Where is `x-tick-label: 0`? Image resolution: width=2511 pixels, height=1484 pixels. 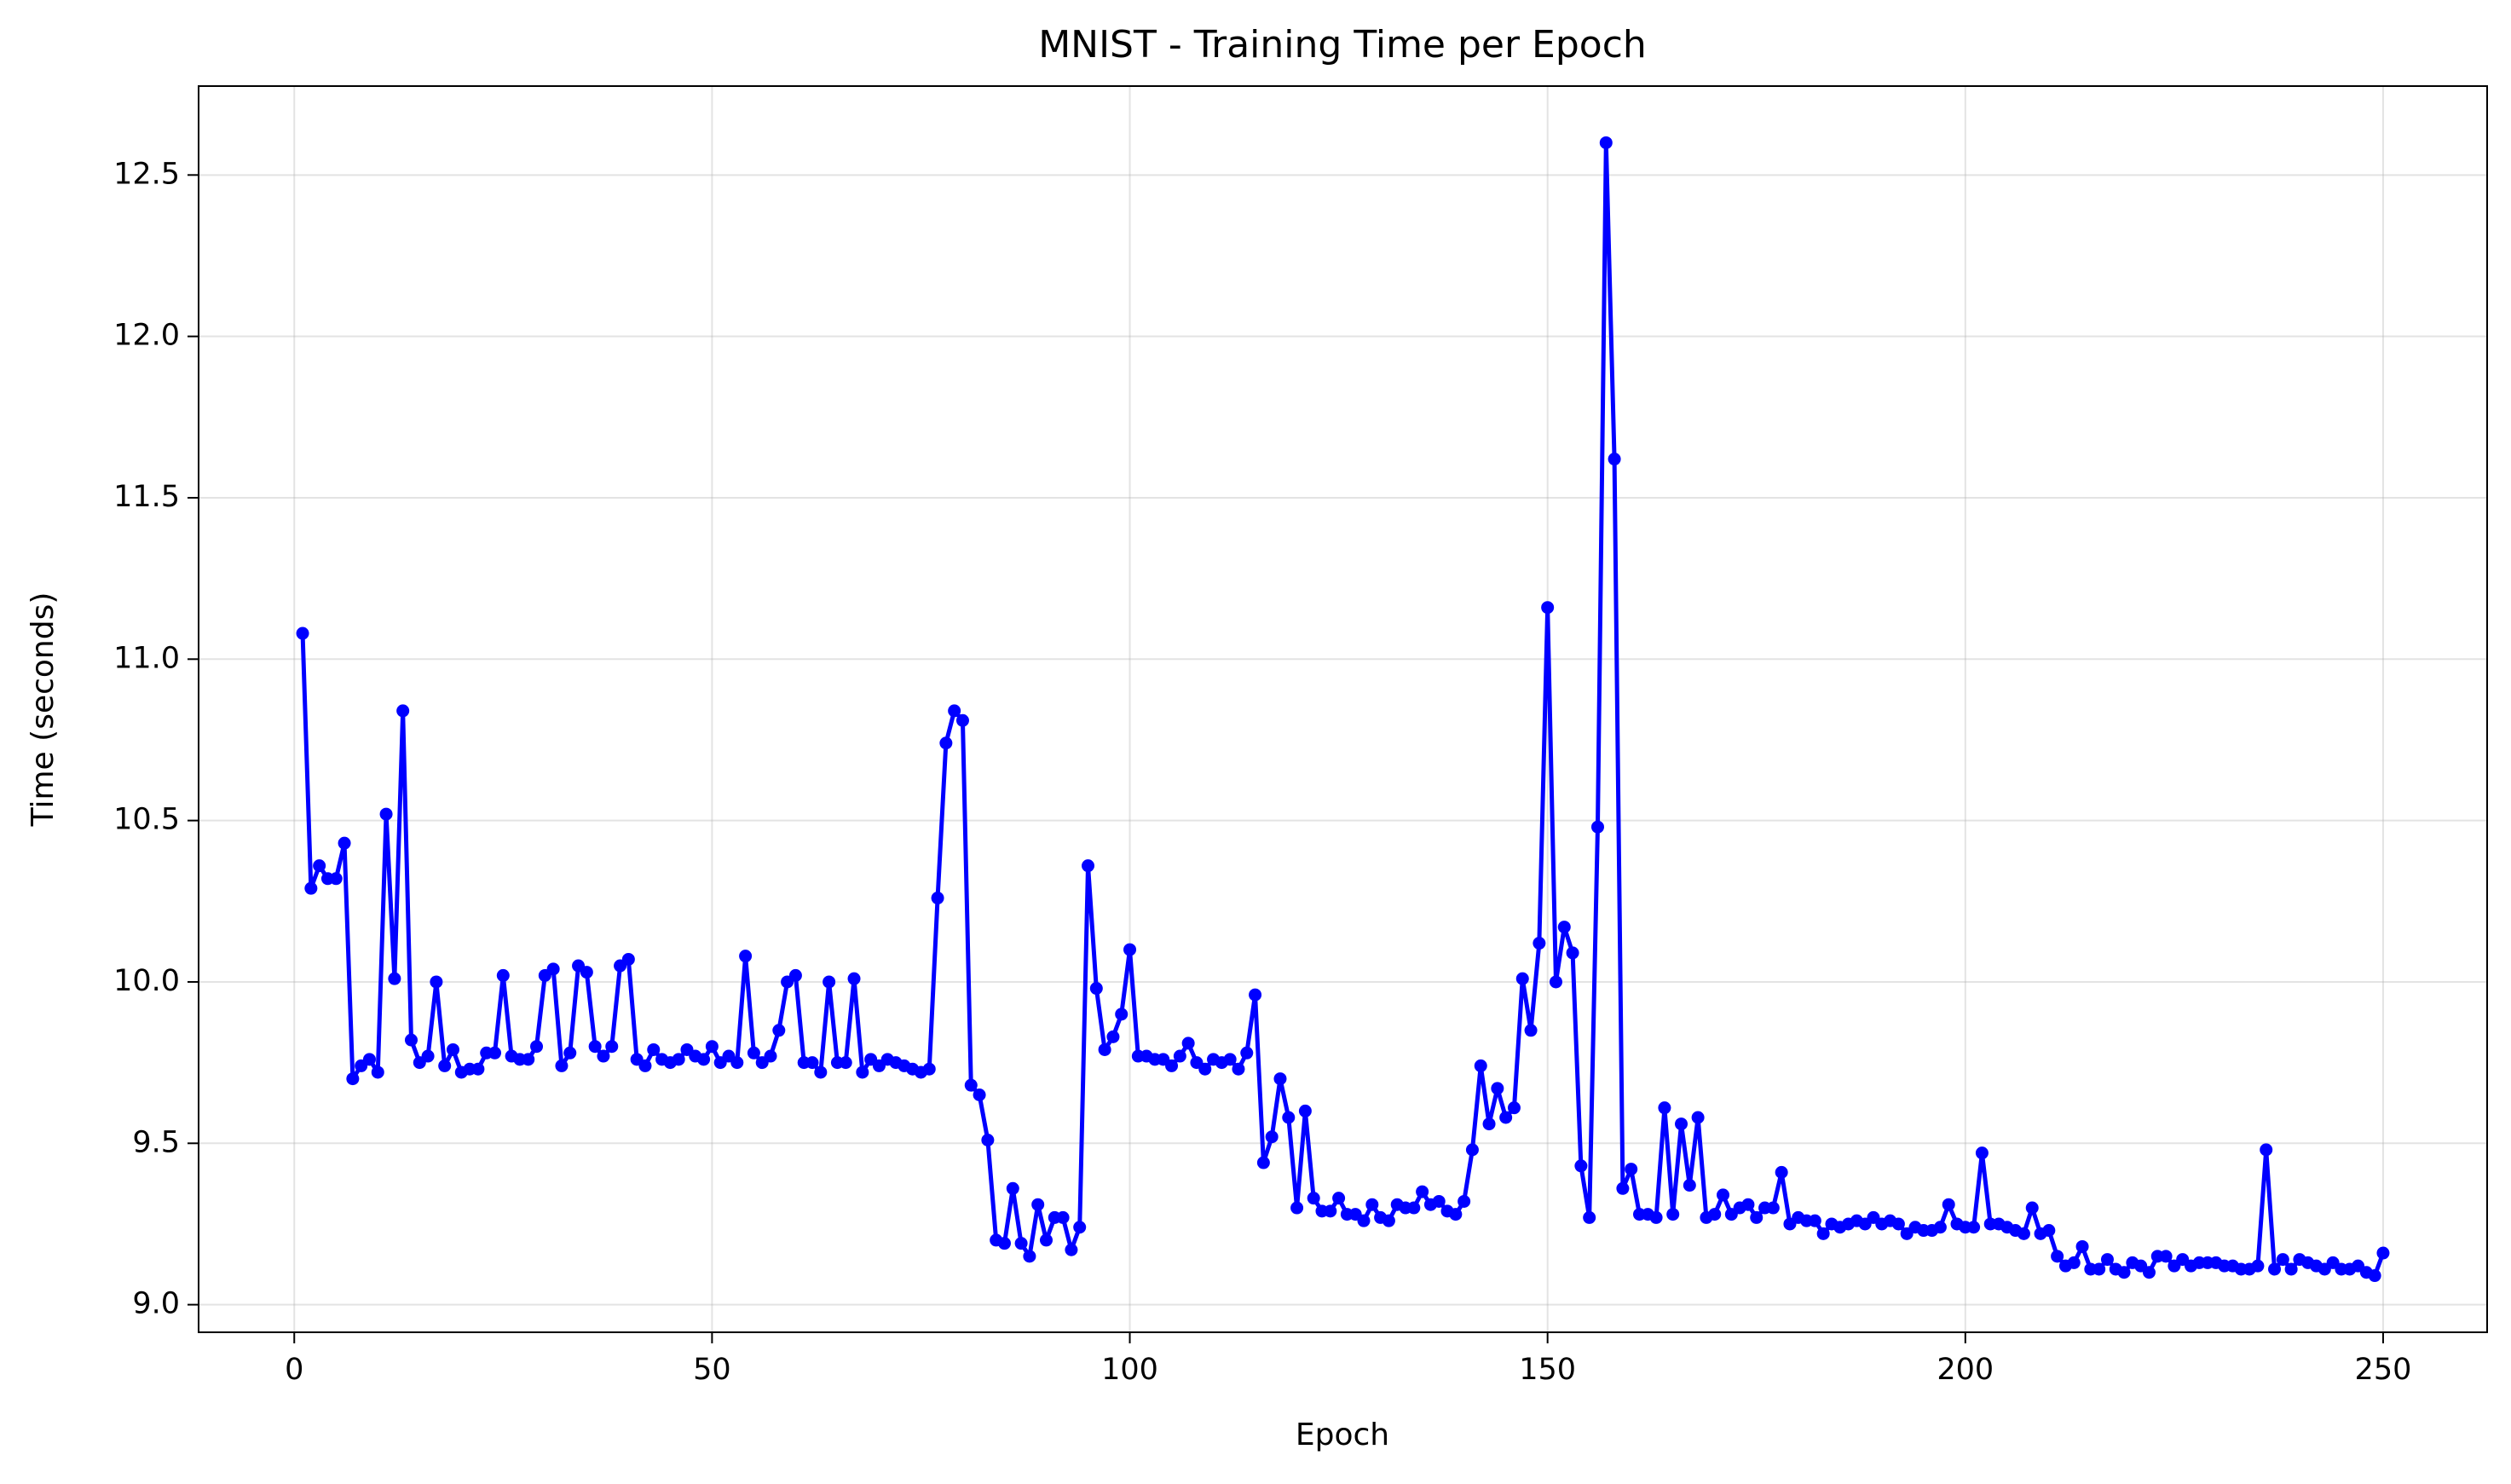 x-tick-label: 0 is located at coordinates (294, 1370).